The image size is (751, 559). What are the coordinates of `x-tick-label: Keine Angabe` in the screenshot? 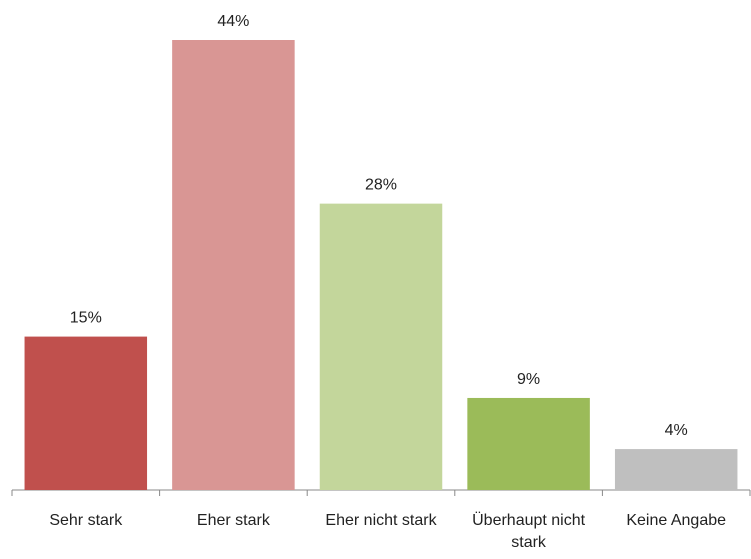 It's located at (676, 520).